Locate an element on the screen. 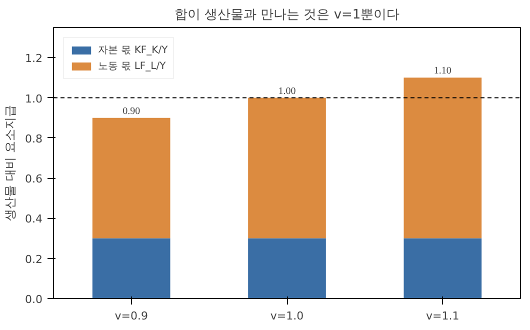 Image resolution: width=530 pixels, height=330 pixels. y-axis-title: 생산물 대비 요소지급 is located at coordinates (10, 163).